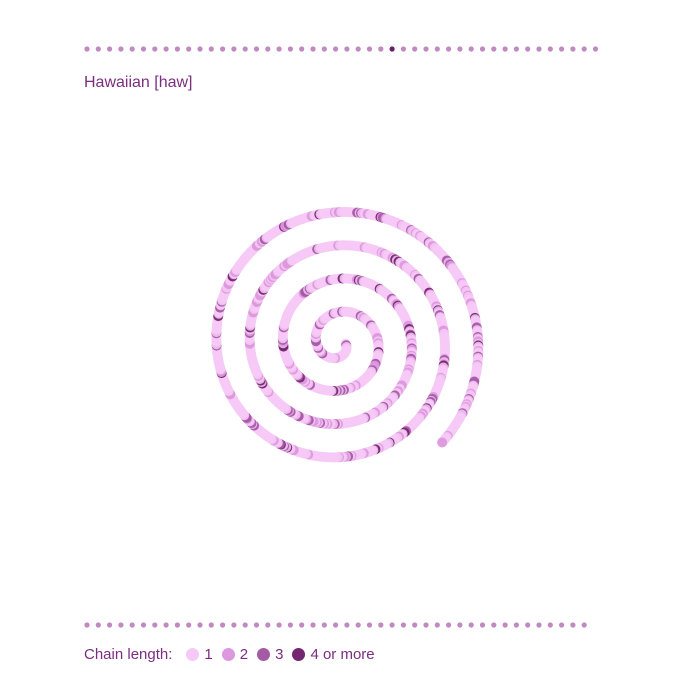 This screenshot has height=697, width=697. I want to click on chain-point, so click(442, 442).